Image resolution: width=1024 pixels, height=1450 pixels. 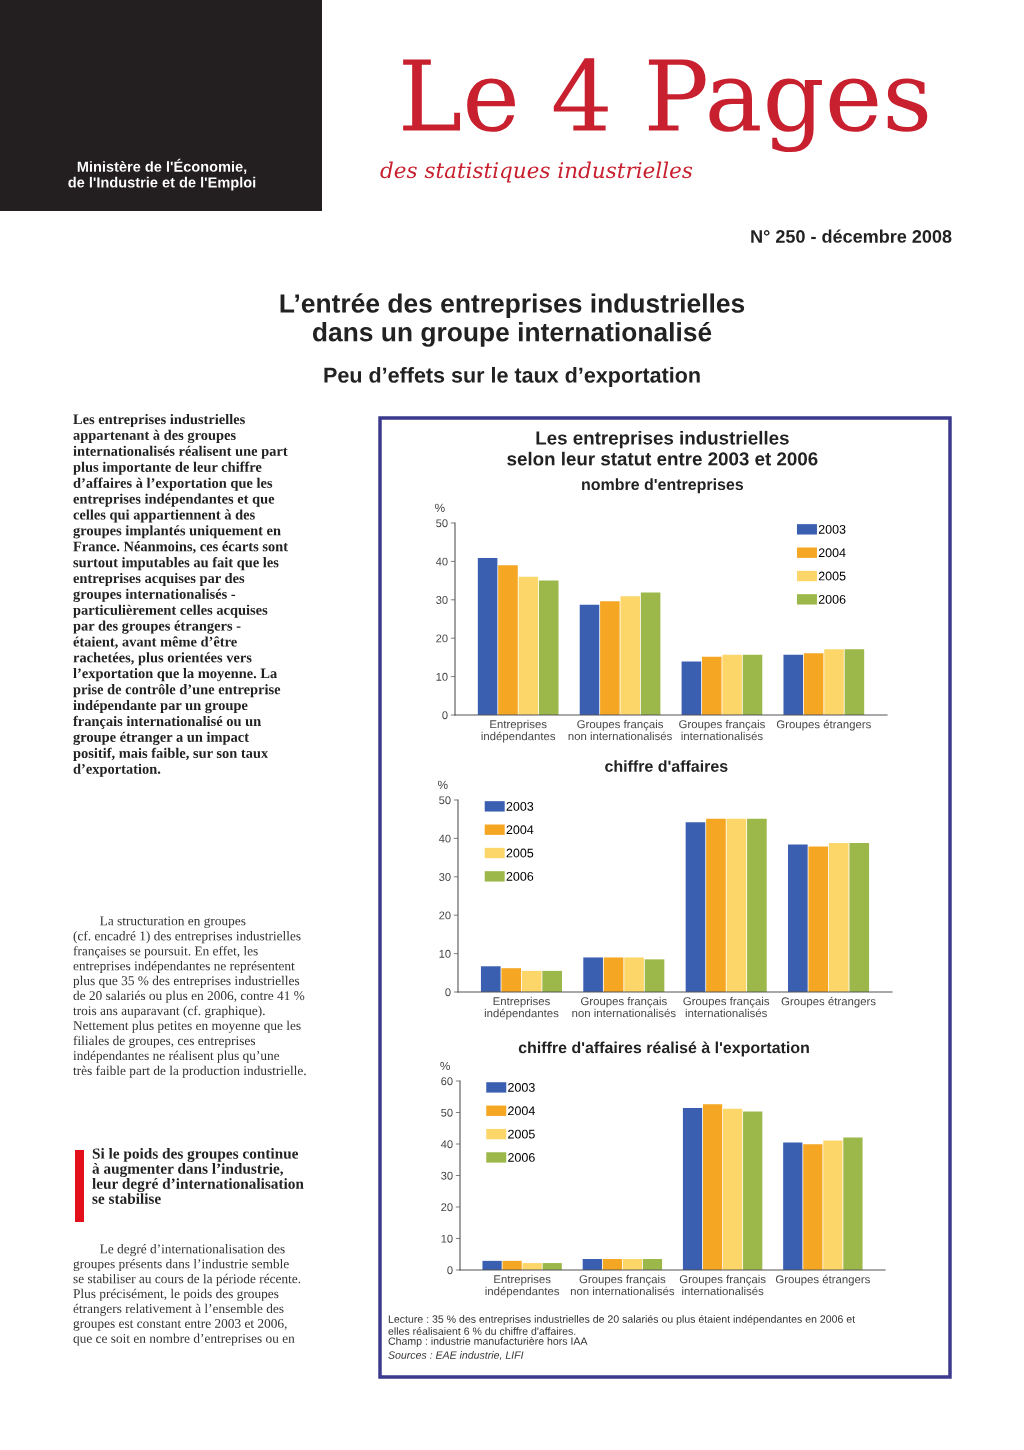 What do you see at coordinates (851, 236) in the screenshot?
I see `text: N° 250 - décembre 2008` at bounding box center [851, 236].